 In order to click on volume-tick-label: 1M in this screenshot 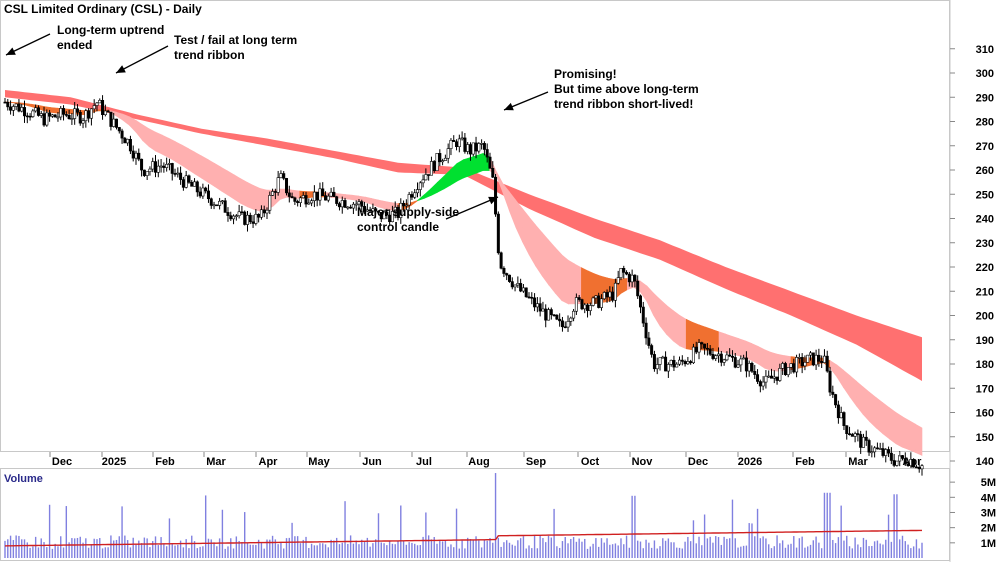, I will do `click(988, 544)`.